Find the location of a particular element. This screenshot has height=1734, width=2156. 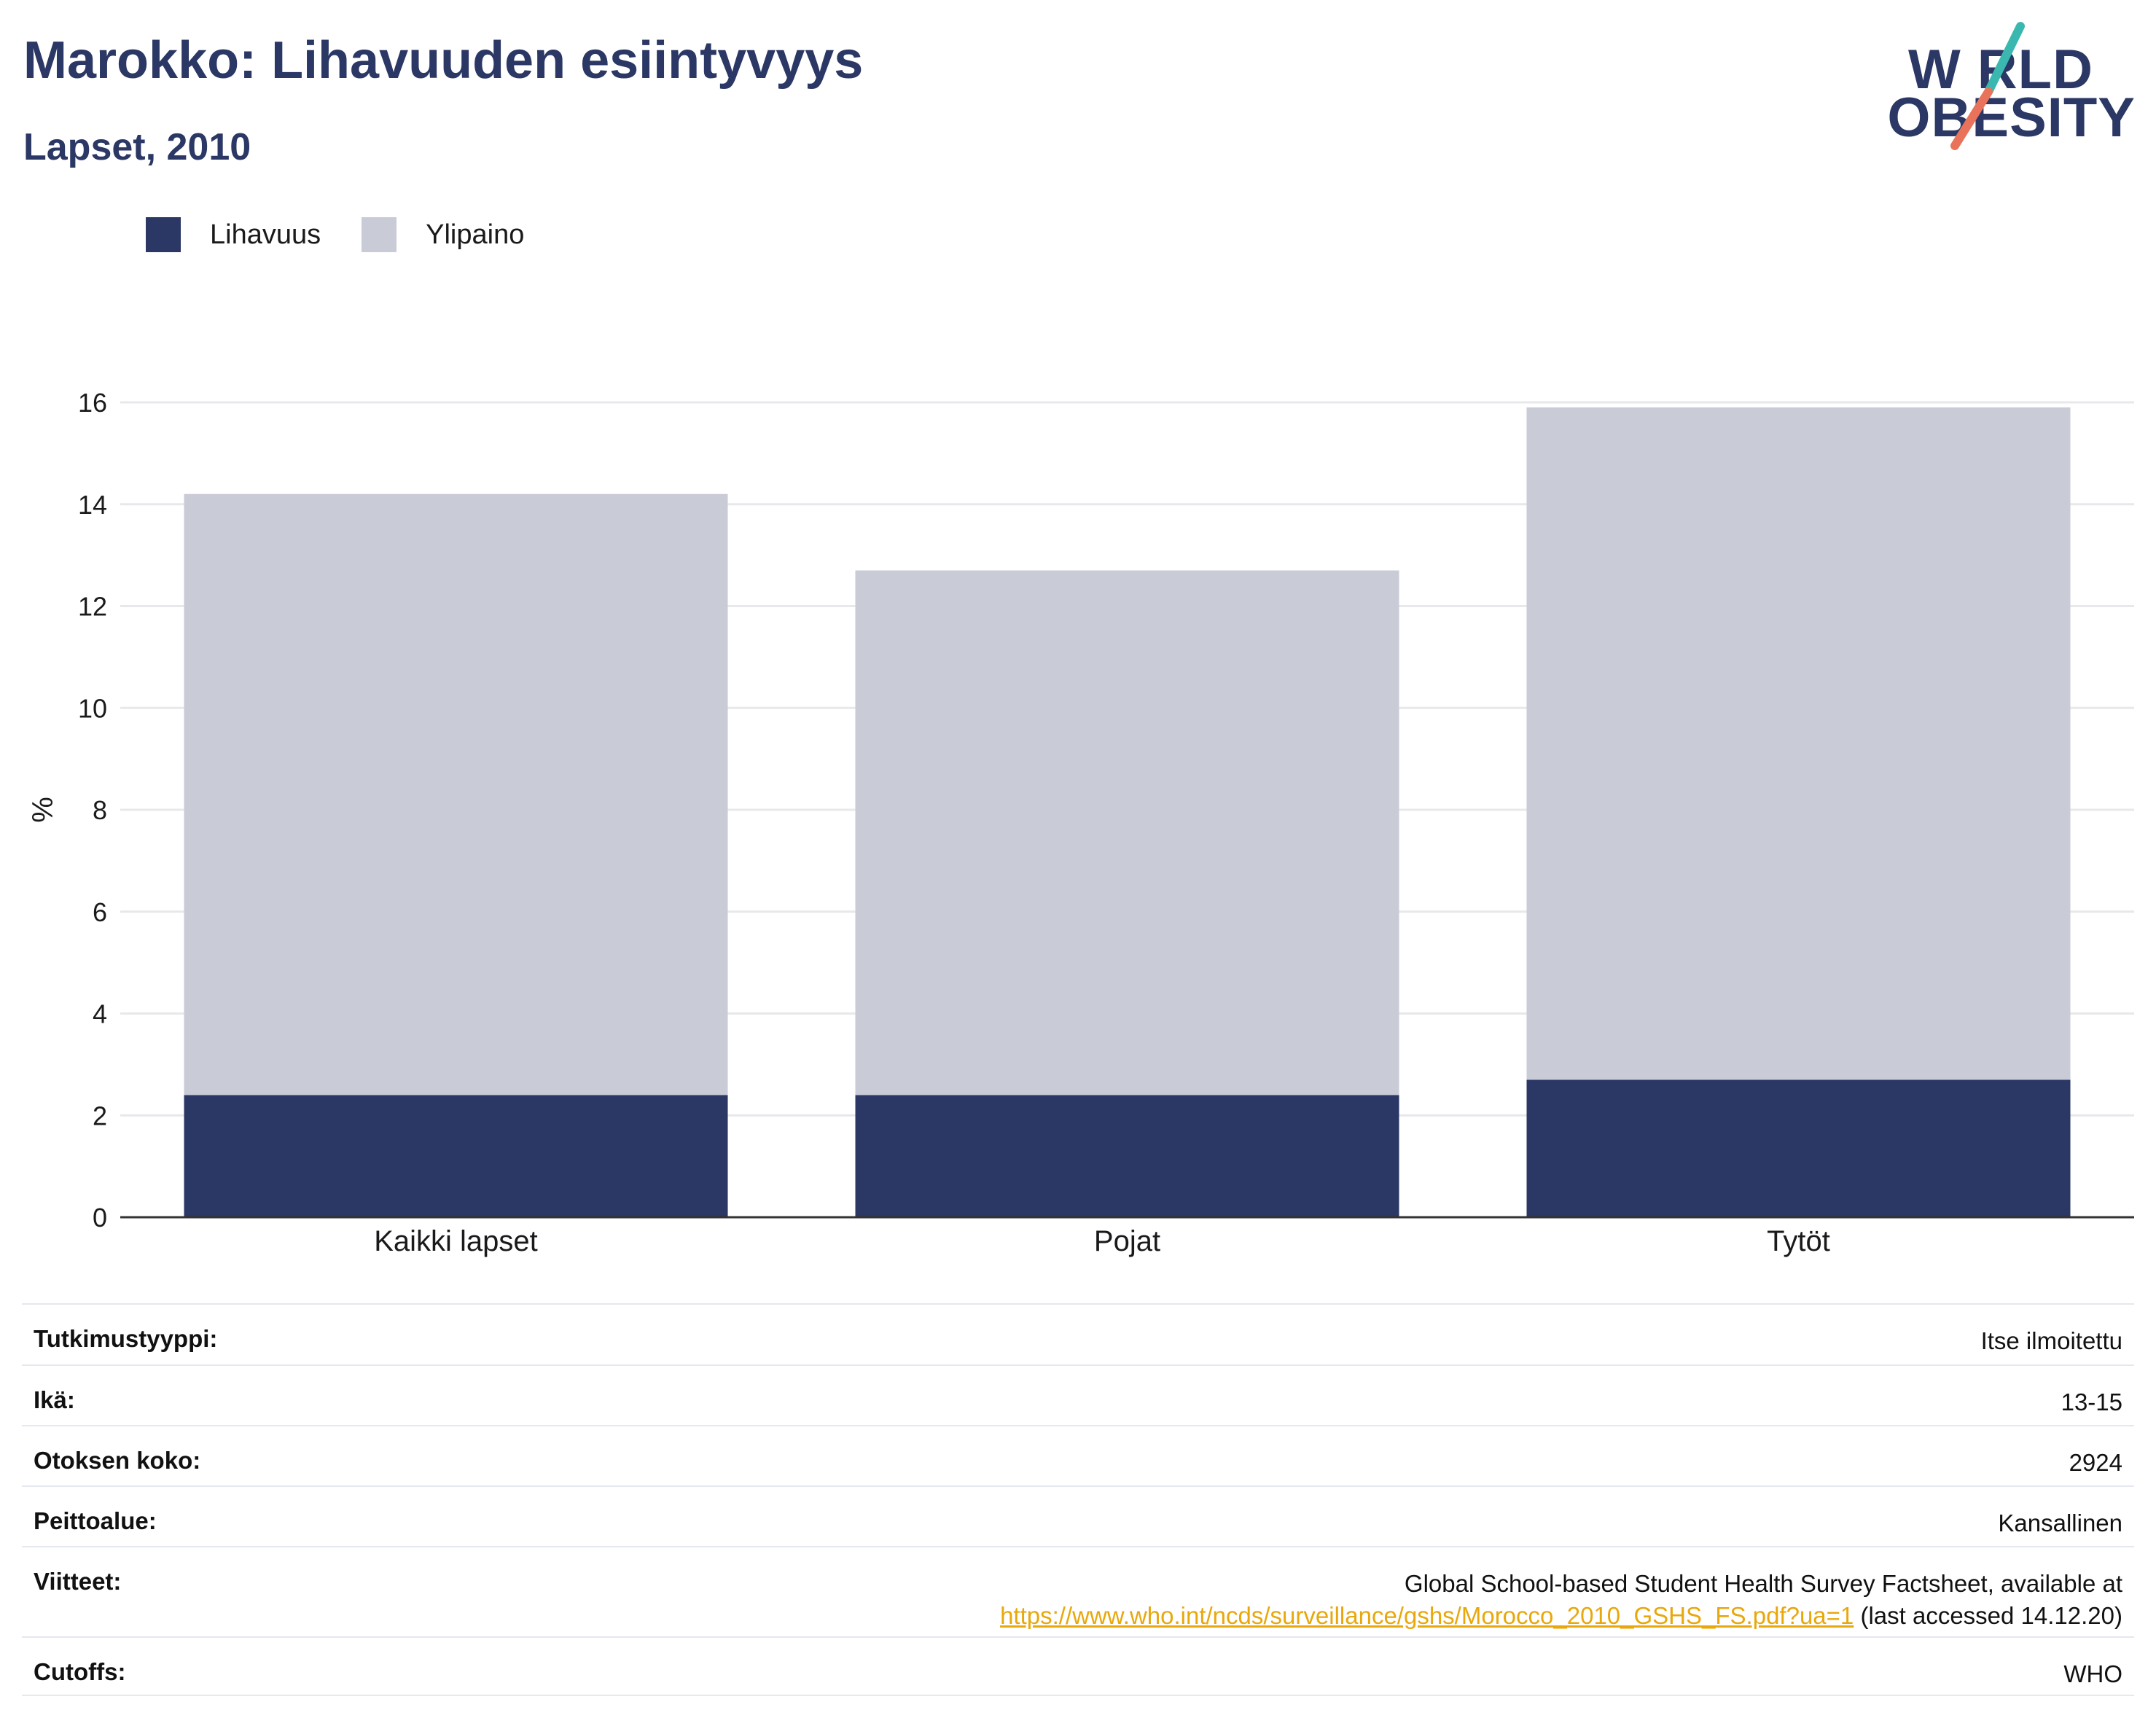

references-accessed: (last accessed 14.12.20) is located at coordinates (1988, 1615).